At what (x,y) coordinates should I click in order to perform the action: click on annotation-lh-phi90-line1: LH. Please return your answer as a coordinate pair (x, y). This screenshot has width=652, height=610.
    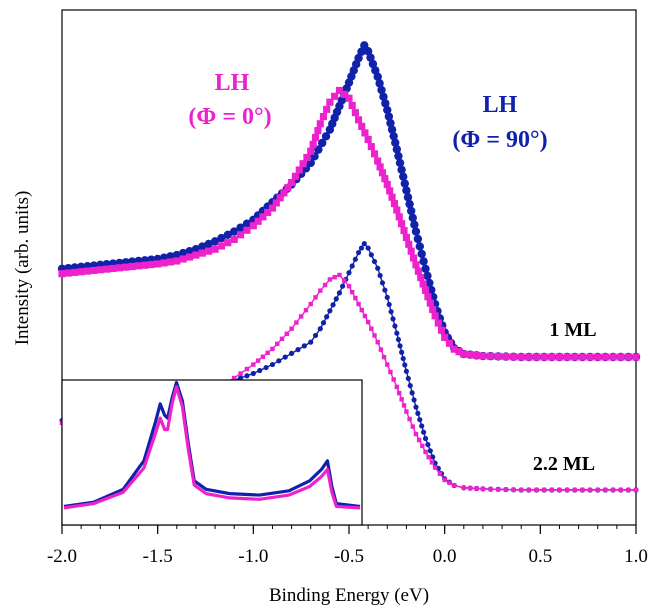
    Looking at the image, I should click on (500, 105).